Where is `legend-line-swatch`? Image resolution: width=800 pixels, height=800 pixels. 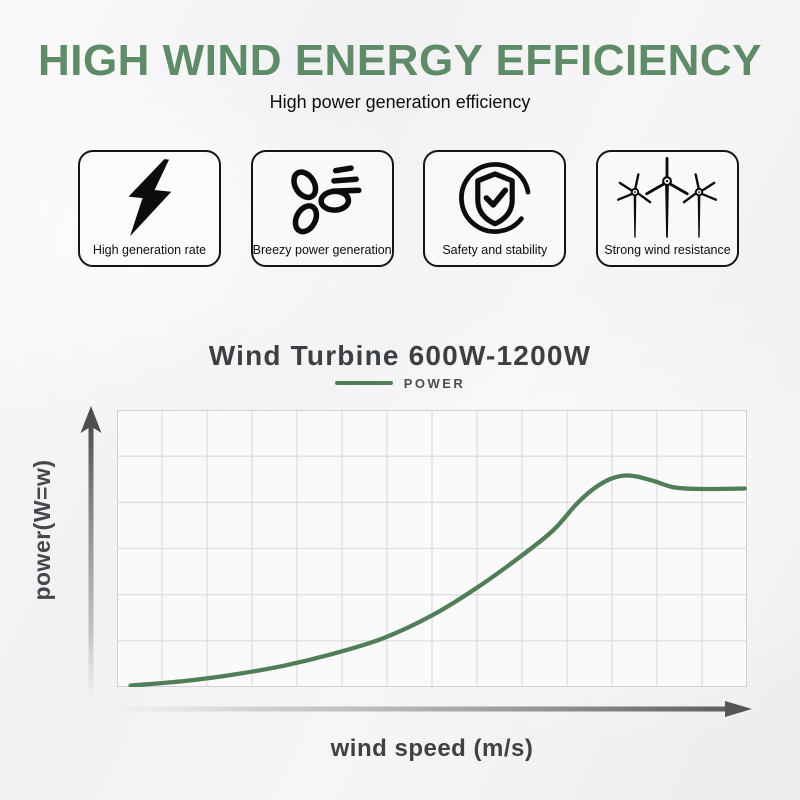
legend-line-swatch is located at coordinates (363, 383).